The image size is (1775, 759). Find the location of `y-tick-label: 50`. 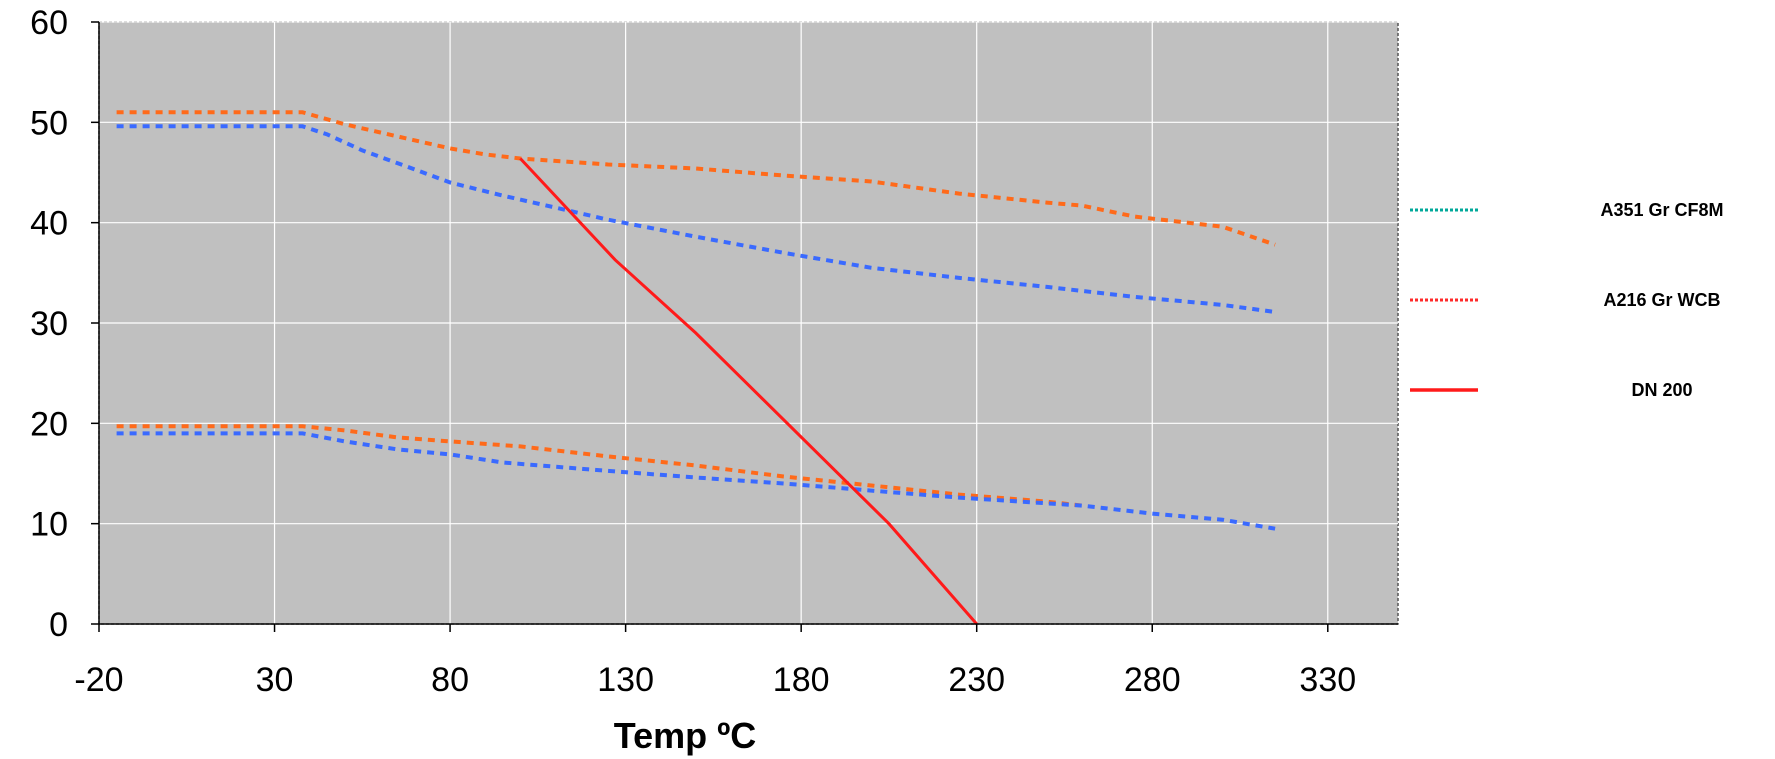

y-tick-label: 50 is located at coordinates (49, 123).